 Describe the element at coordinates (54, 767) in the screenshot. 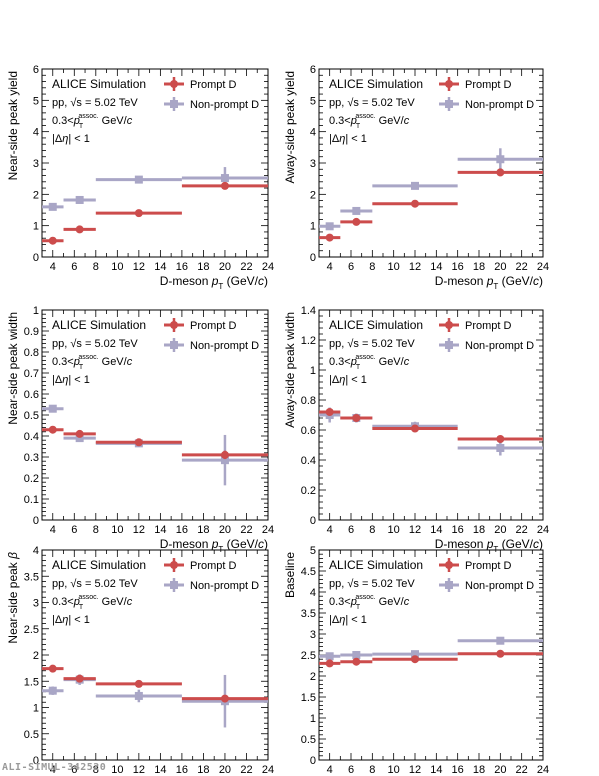

I see `watermark-label: ALI-SIMUL-342520` at that location.